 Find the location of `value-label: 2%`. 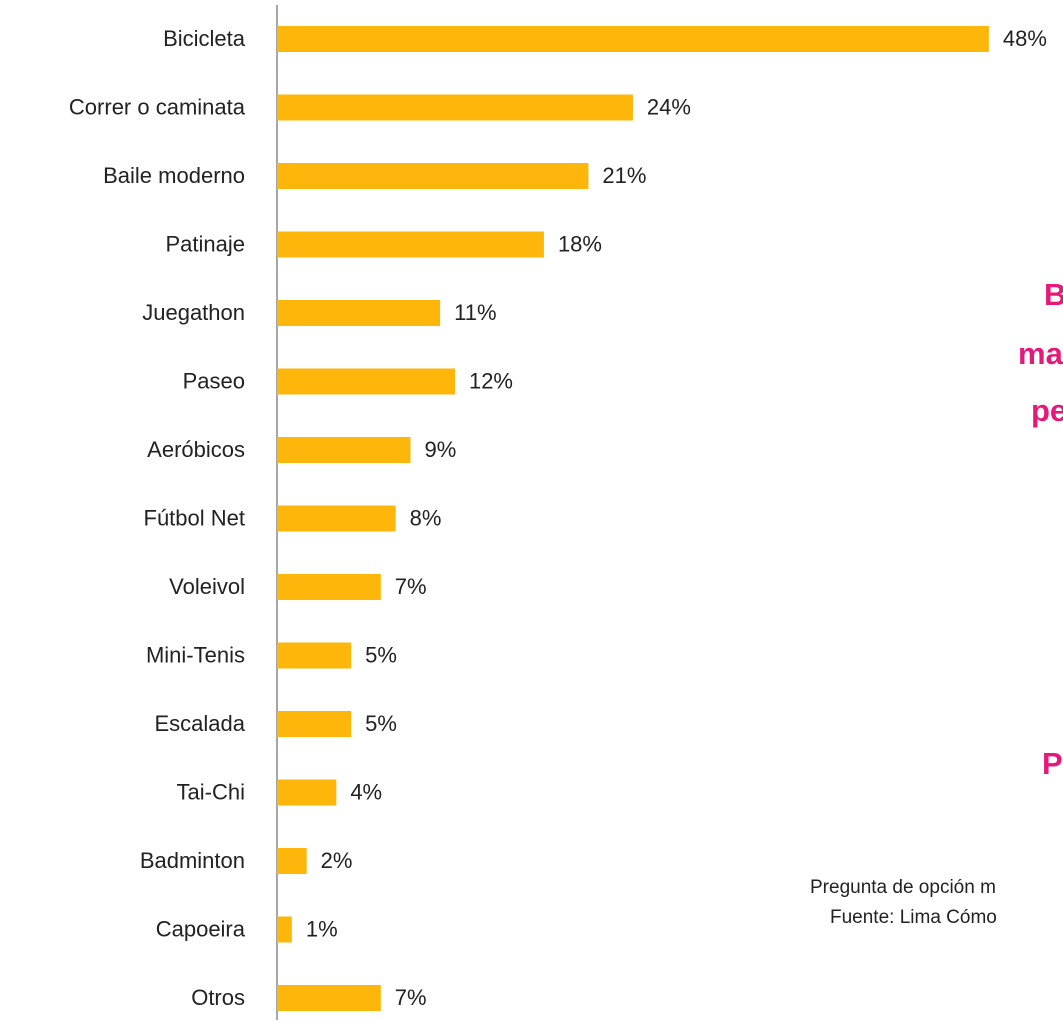

value-label: 2% is located at coordinates (337, 860).